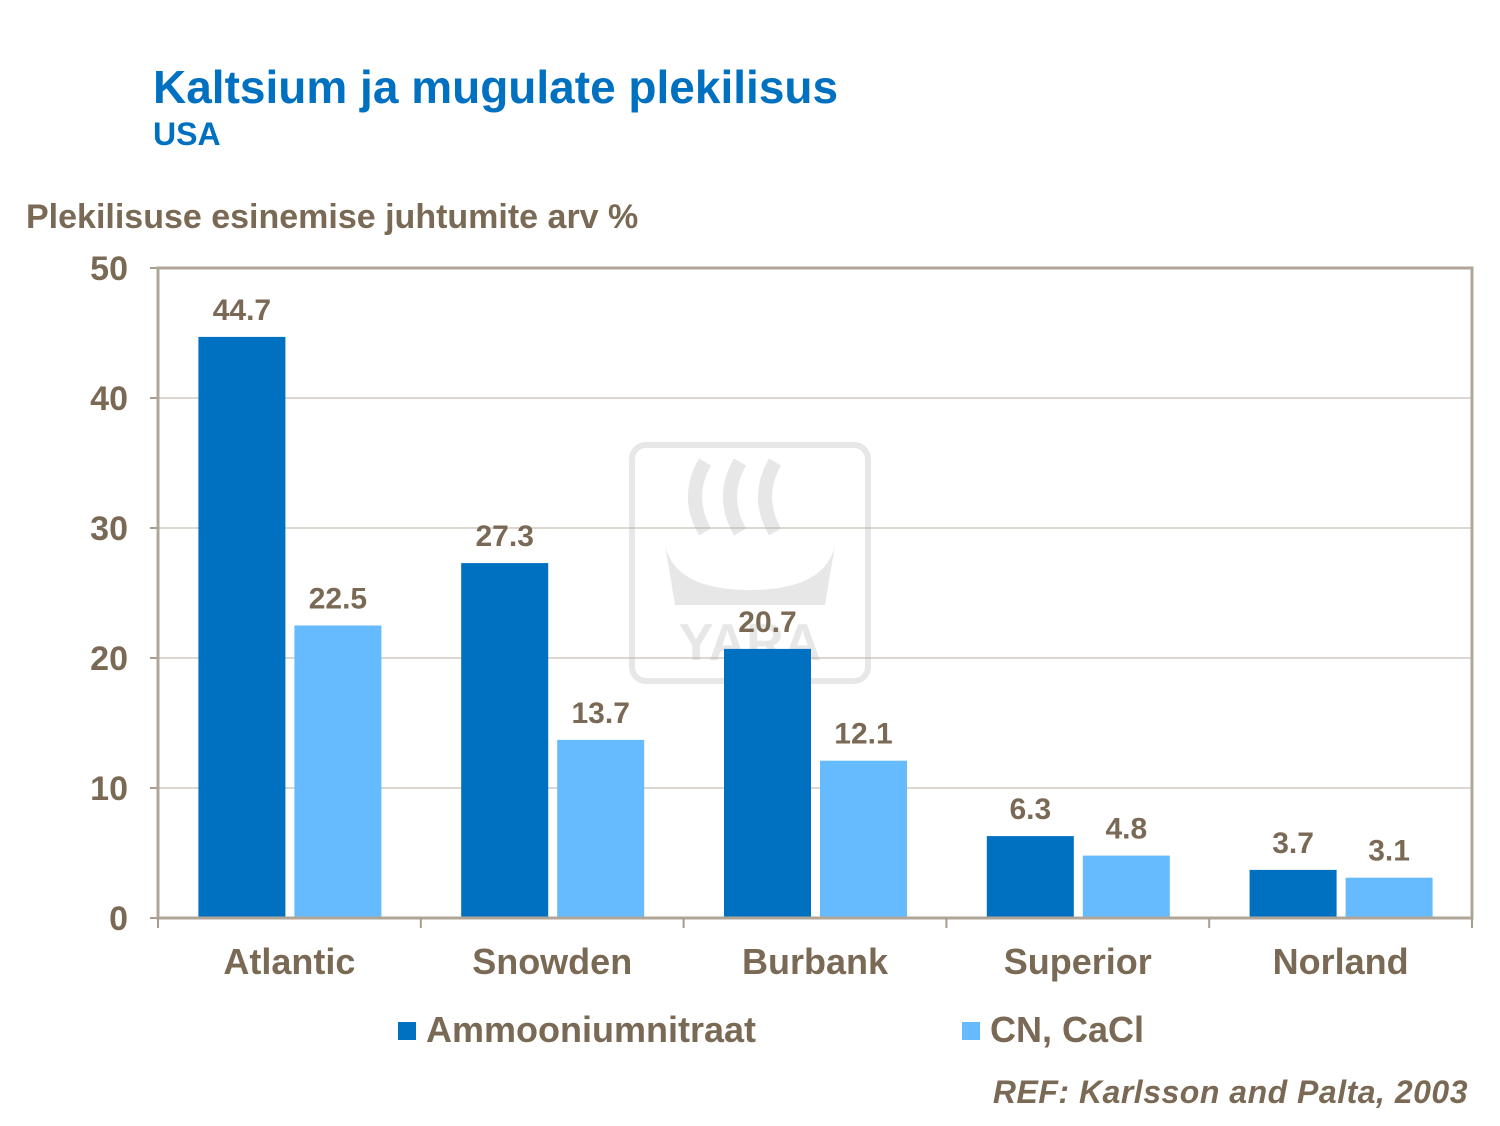 This screenshot has height=1126, width=1500. What do you see at coordinates (1030, 809) in the screenshot?
I see `data-label: 6.3` at bounding box center [1030, 809].